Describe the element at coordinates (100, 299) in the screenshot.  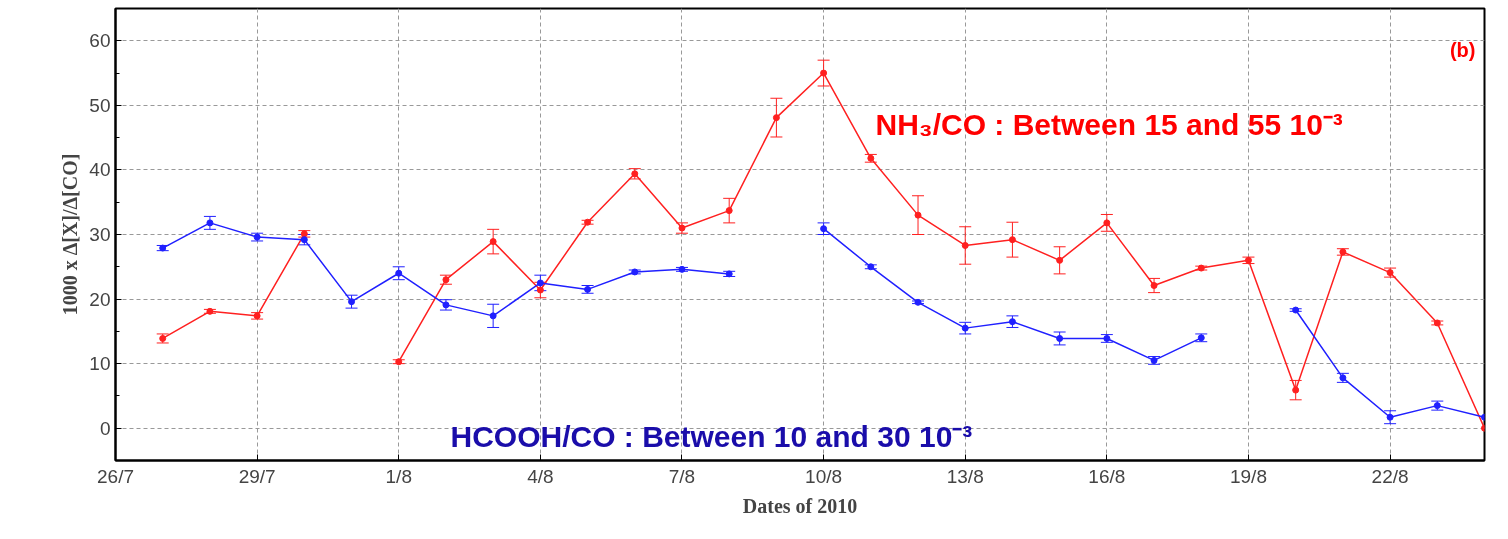
I see `y-tick-label: 20` at that location.